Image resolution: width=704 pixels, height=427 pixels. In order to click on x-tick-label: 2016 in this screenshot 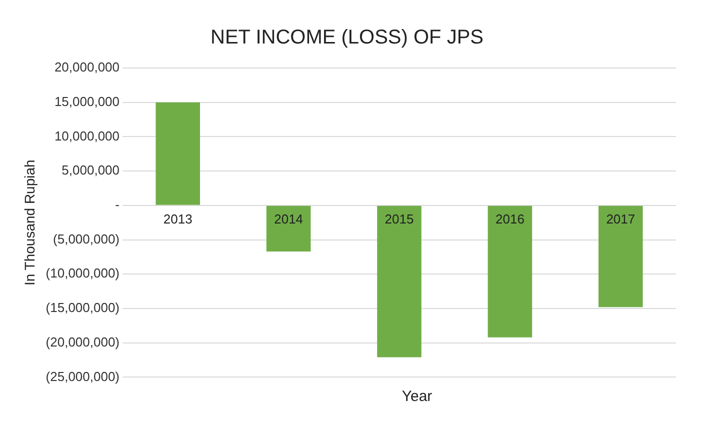, I will do `click(509, 219)`.